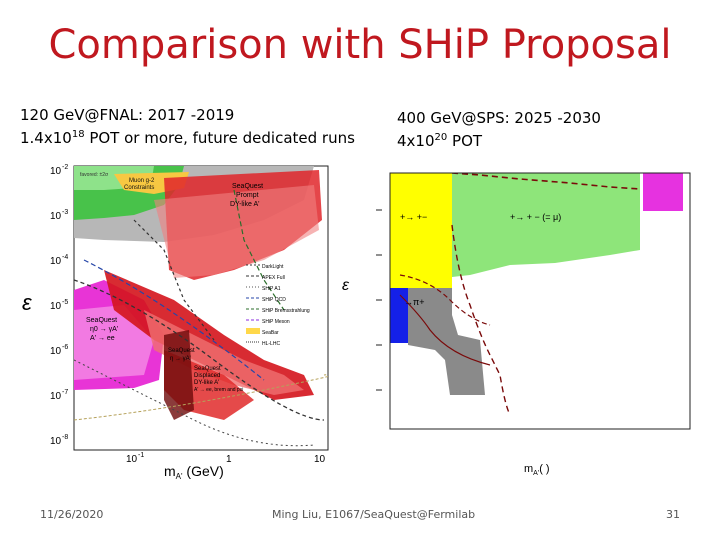  I want to click on svg-text: favored: ±2σ, so click(94, 175).